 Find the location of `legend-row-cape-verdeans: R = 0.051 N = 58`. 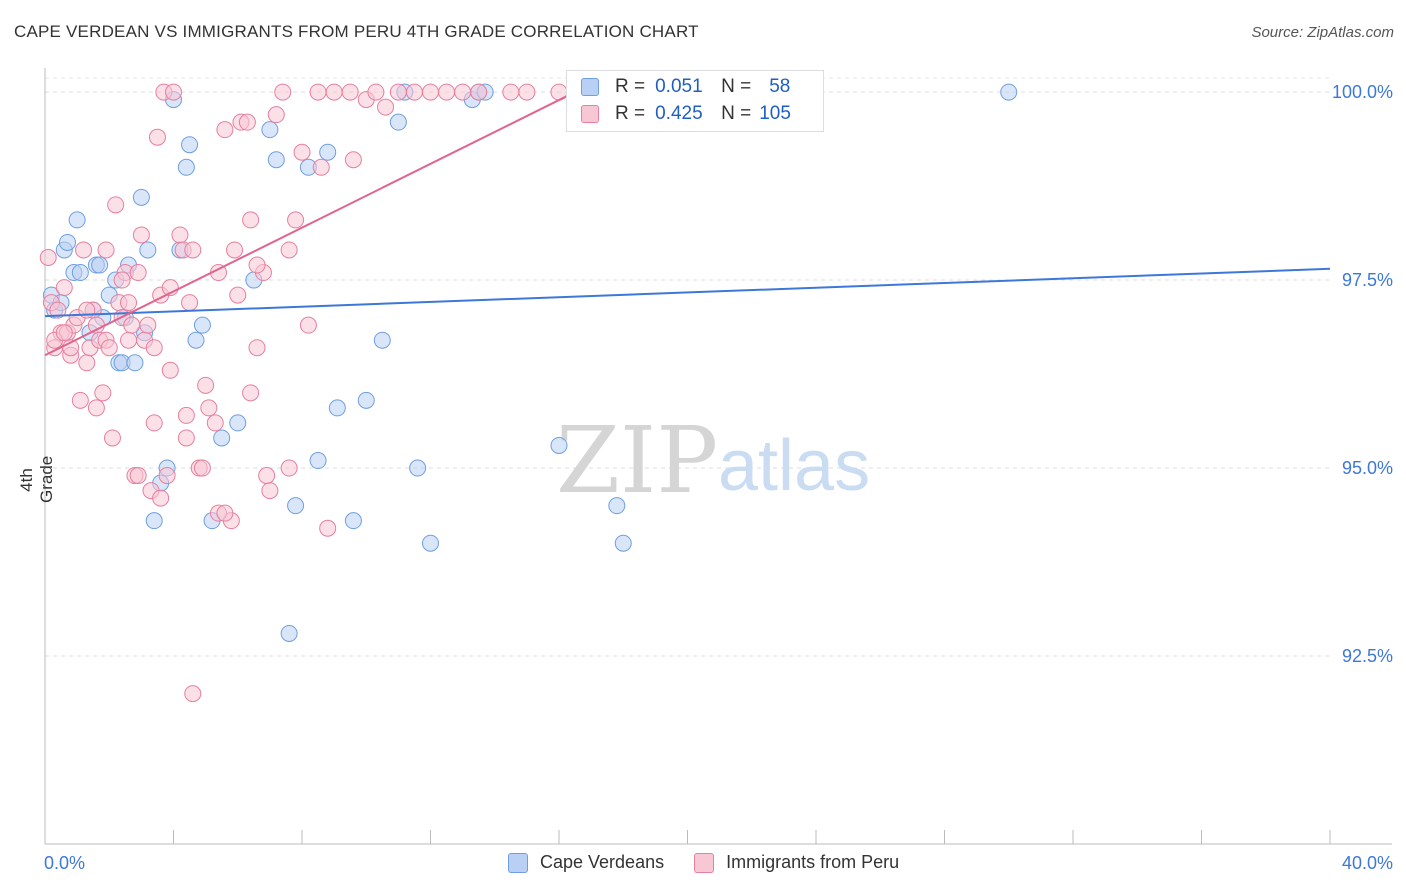

legend-row-cape-verdeans: R = 0.051 N = 58 is located at coordinates (685, 87).